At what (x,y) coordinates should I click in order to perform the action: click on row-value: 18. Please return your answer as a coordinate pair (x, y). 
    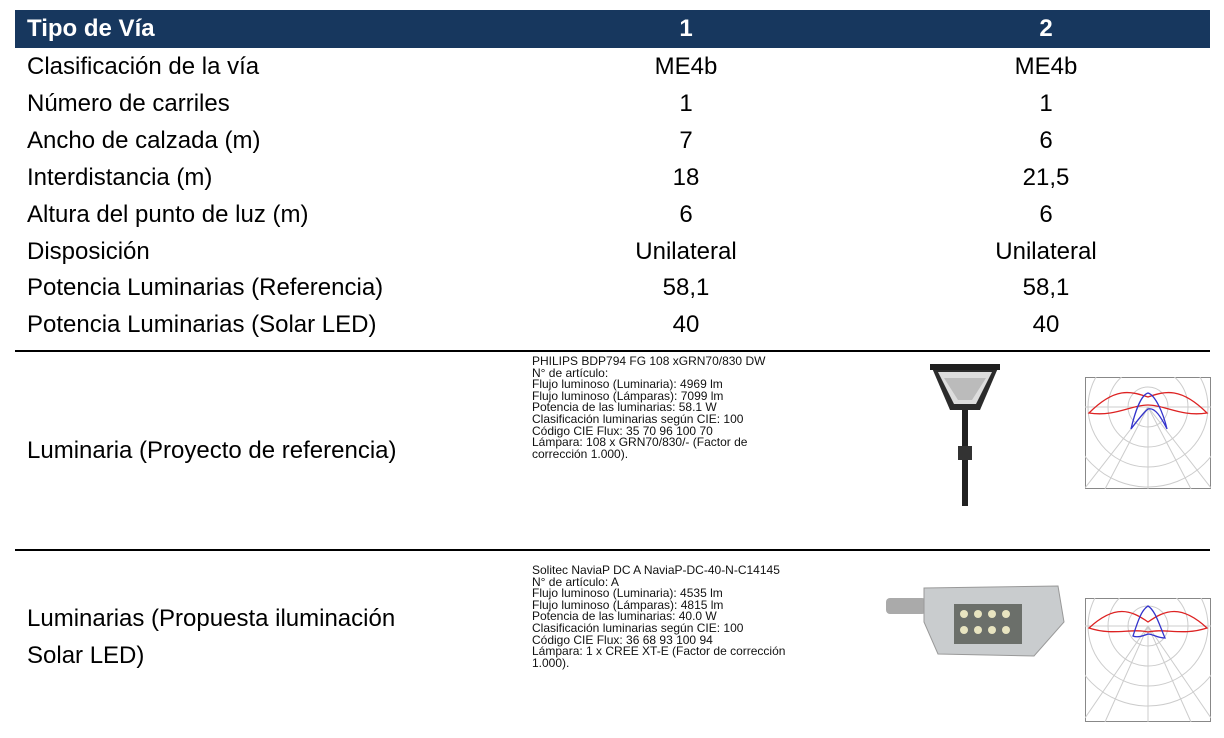
    Looking at the image, I should click on (686, 177).